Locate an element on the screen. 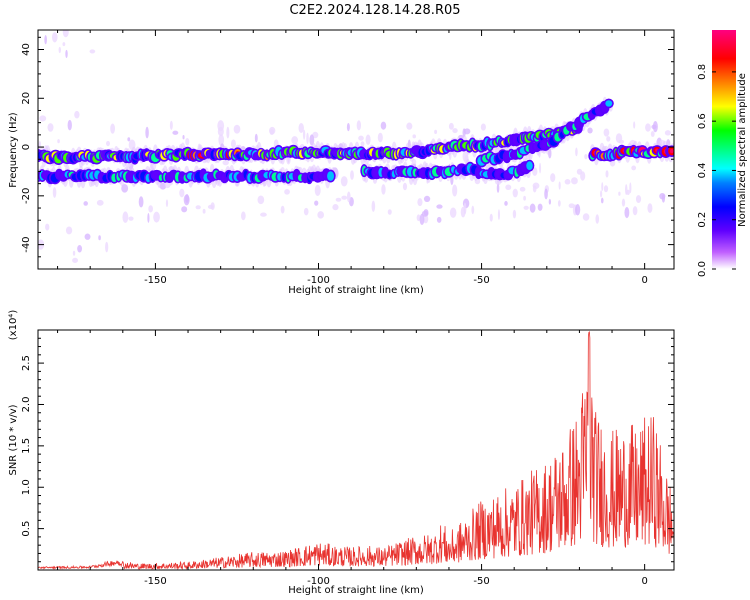  colorbar-ticks: 0.0 0.2 0.4 0.6 0.8 is located at coordinates (716, 170).